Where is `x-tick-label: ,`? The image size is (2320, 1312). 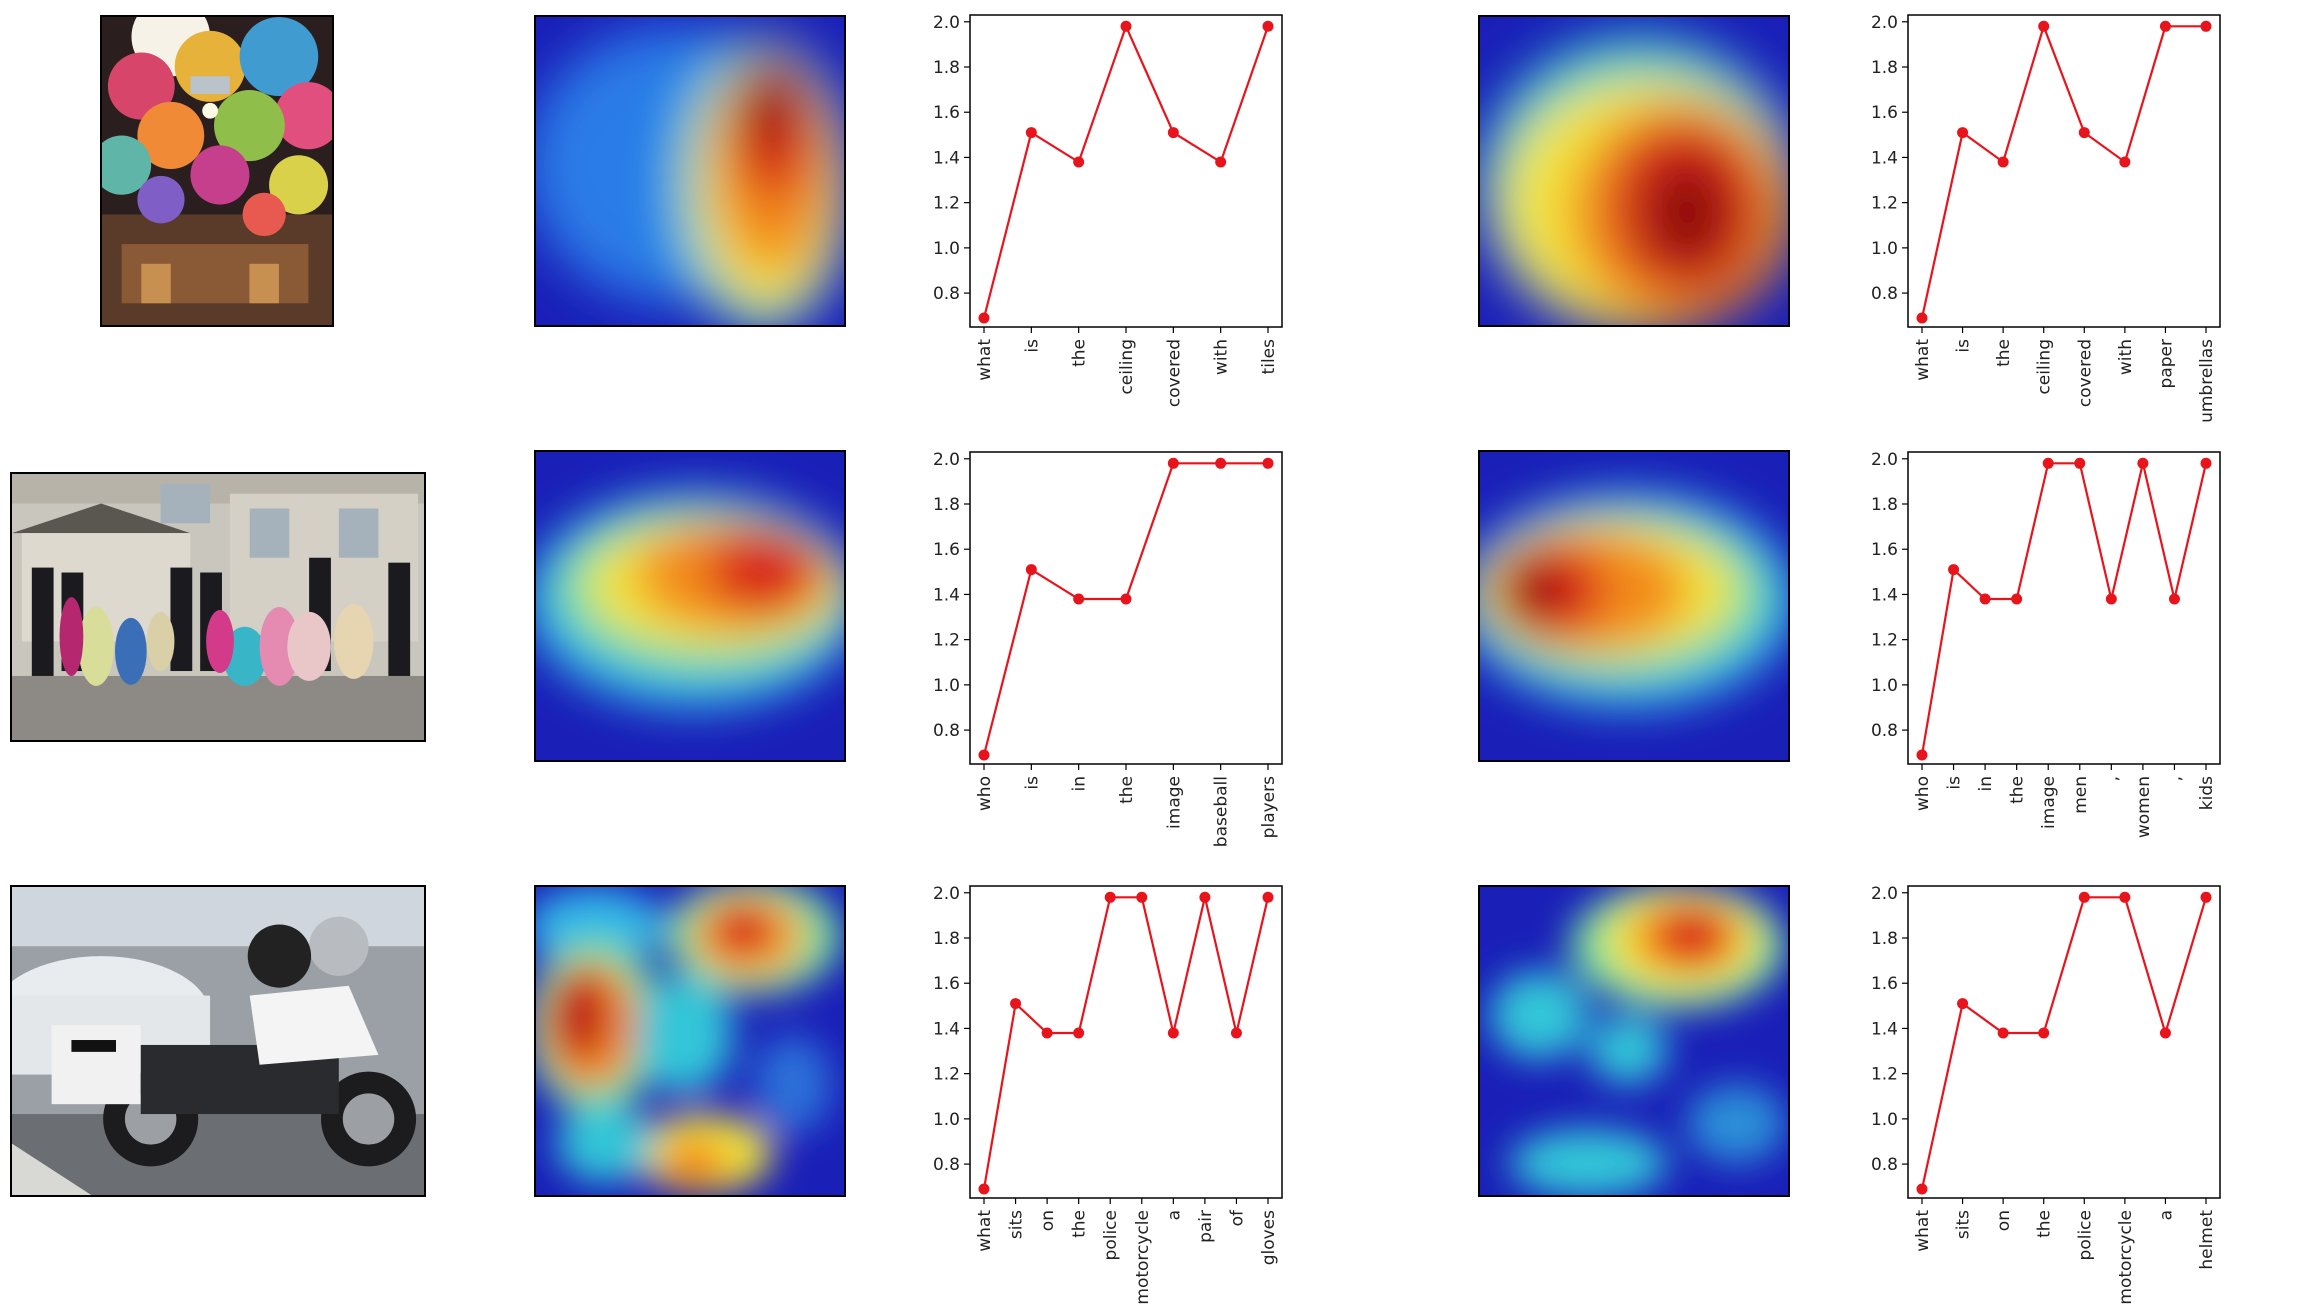 x-tick-label: , is located at coordinates (2112, 778).